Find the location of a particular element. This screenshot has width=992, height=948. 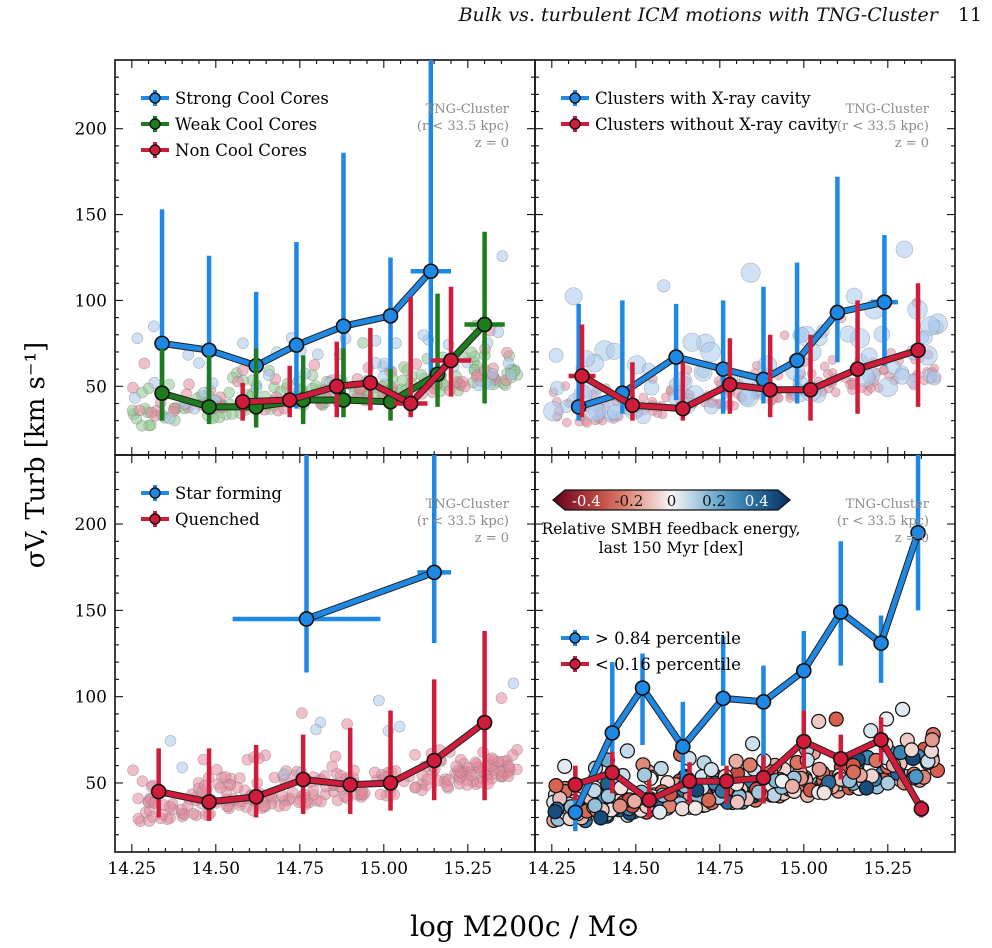

legend-label: Star forming is located at coordinates (228, 493).